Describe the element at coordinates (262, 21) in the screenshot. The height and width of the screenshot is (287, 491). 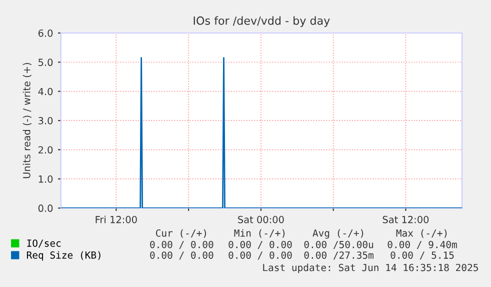
I see `chart-title: IOs for /dev/vdd - by day` at that location.